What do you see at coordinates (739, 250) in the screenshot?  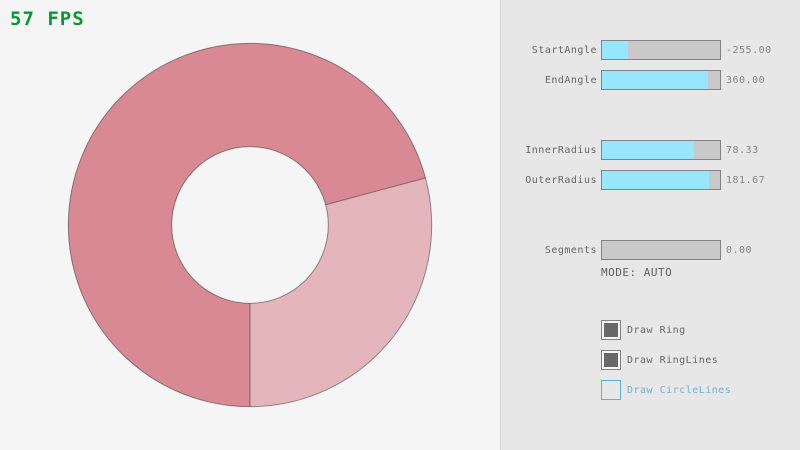 I see `segments-value: 0.00` at bounding box center [739, 250].